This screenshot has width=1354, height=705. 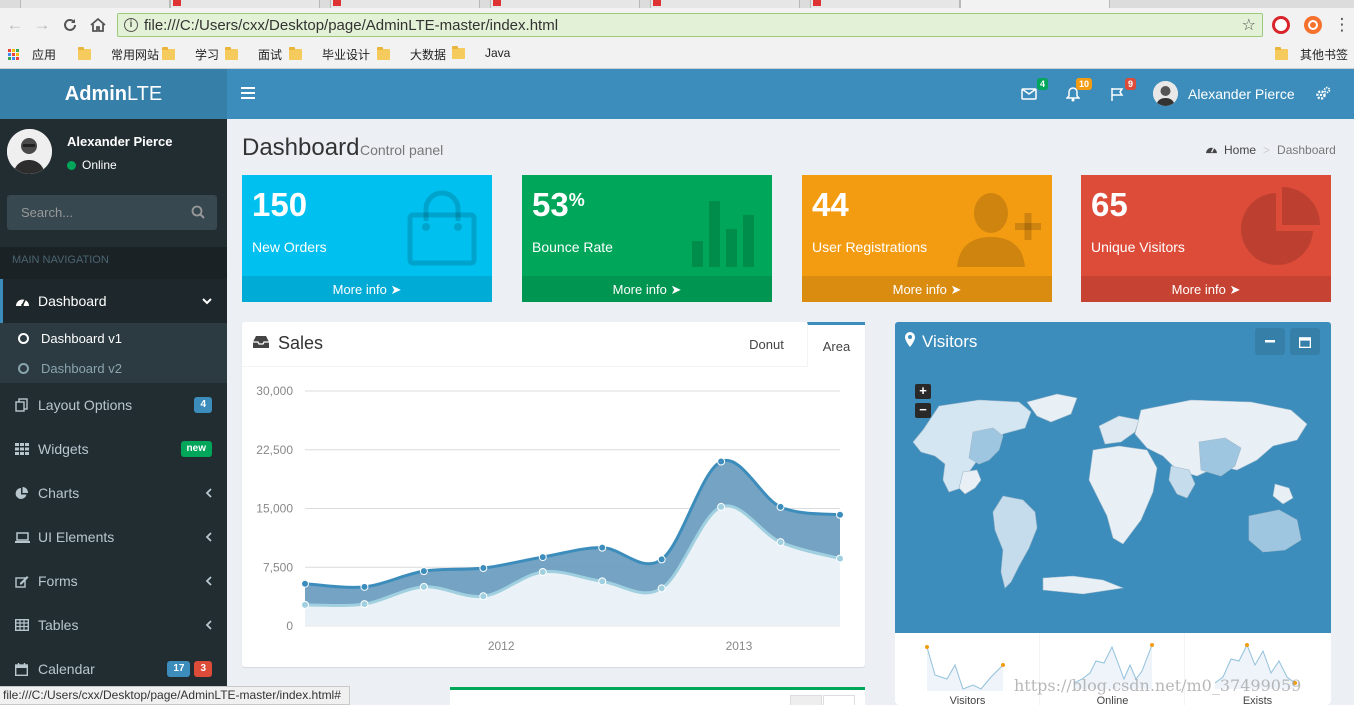 What do you see at coordinates (1257, 700) in the screenshot?
I see `sparkline-label: Exists` at bounding box center [1257, 700].